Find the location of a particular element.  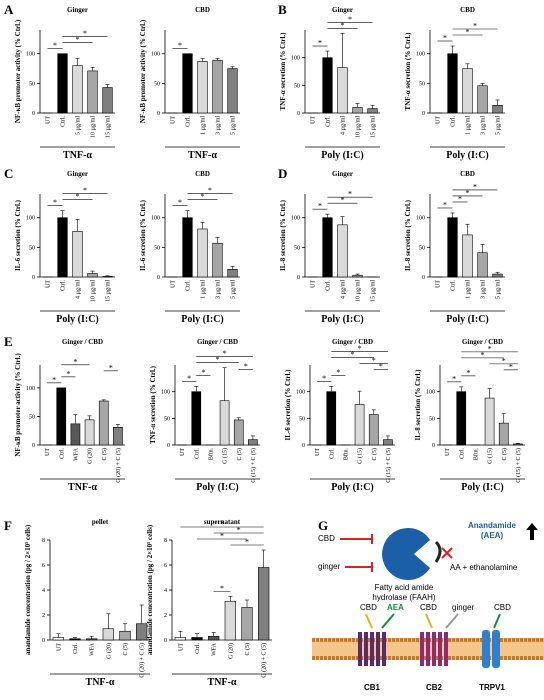

substrate-label: Anandamide is located at coordinates (492, 525).